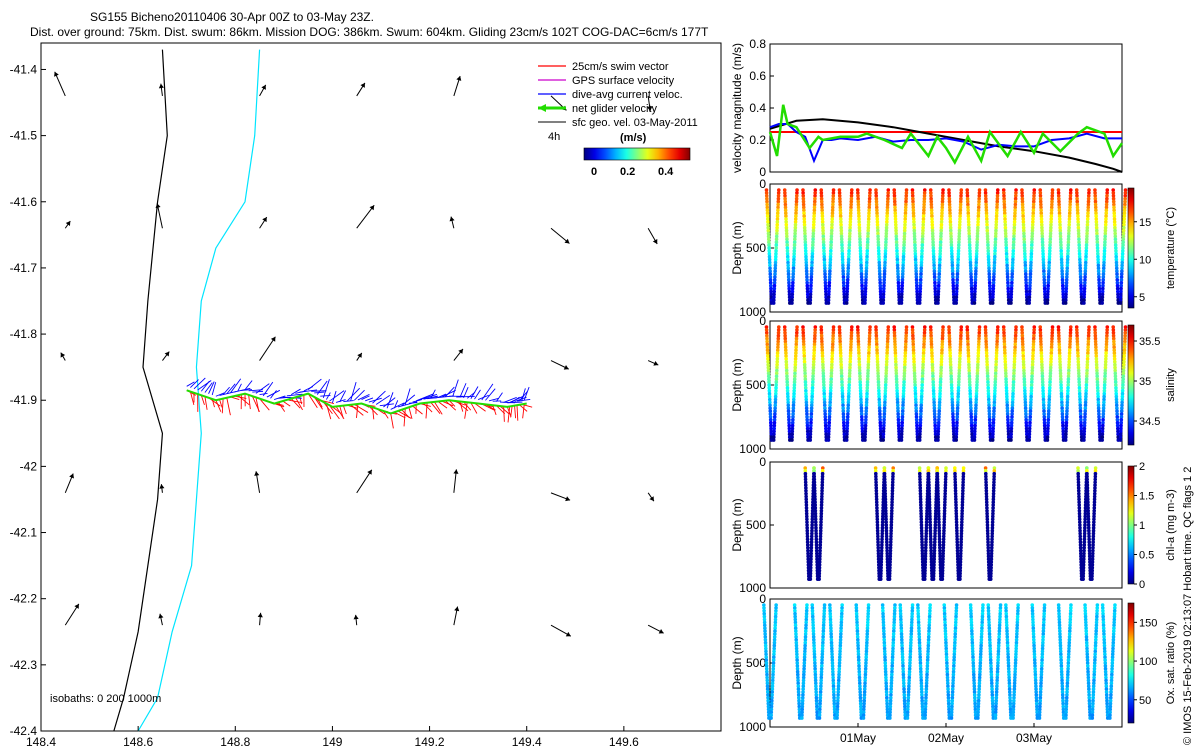 The height and width of the screenshot is (750, 1200). I want to click on map-x-ticks: 148.4 148.6 148.8 149 149.2 149.4 149.6, so click(332, 737).